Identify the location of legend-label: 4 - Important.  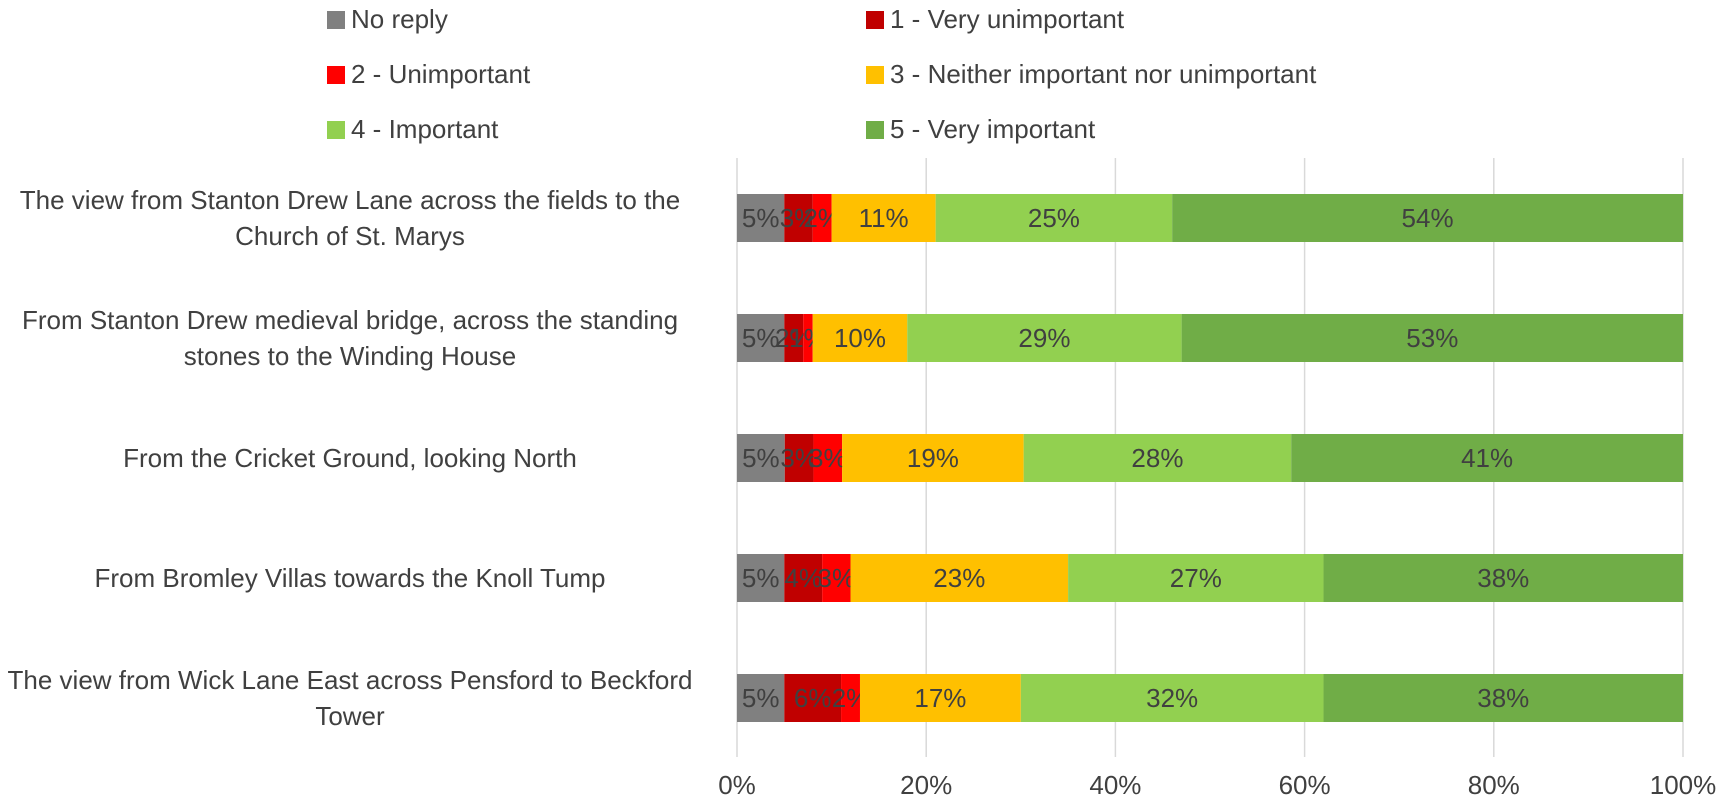
(425, 129).